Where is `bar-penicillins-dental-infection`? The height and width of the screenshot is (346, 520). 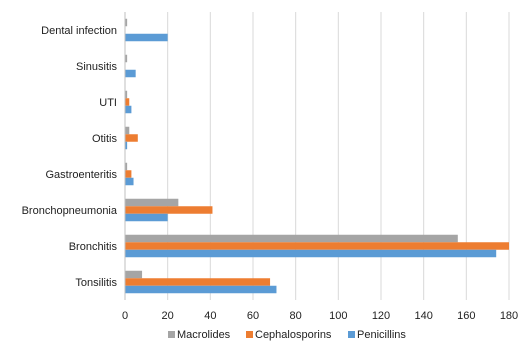 bar-penicillins-dental-infection is located at coordinates (146, 37).